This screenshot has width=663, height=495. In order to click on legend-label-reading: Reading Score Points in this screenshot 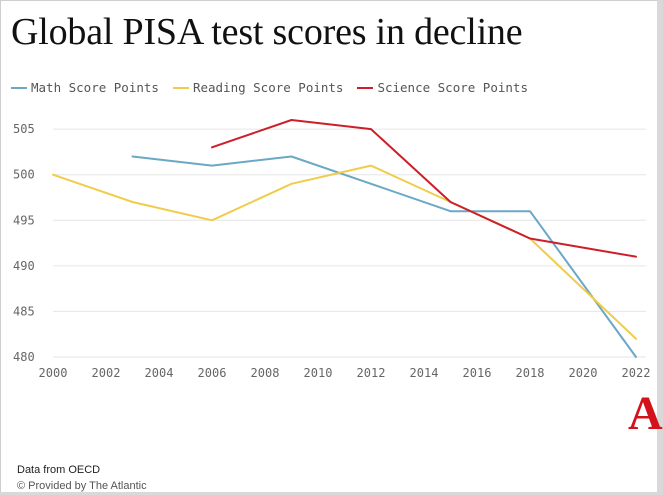, I will do `click(268, 87)`.